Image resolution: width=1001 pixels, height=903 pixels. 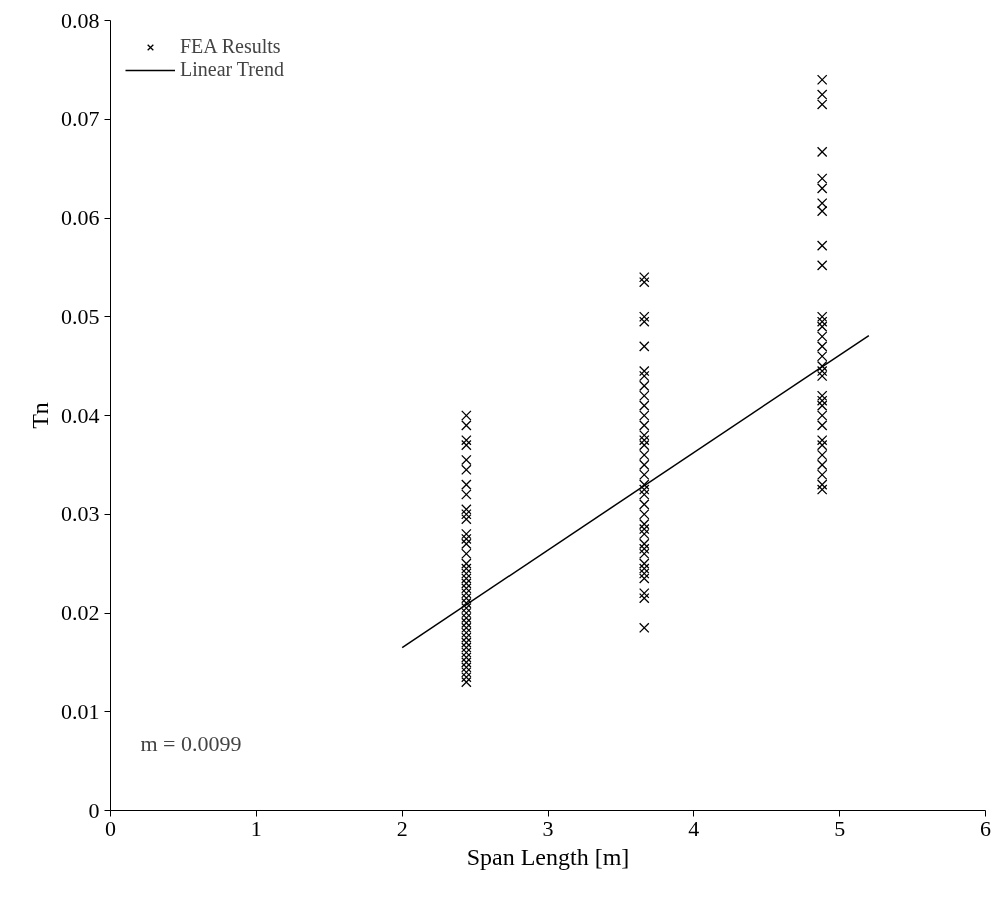 What do you see at coordinates (548, 828) in the screenshot?
I see `x-tick-label: 3` at bounding box center [548, 828].